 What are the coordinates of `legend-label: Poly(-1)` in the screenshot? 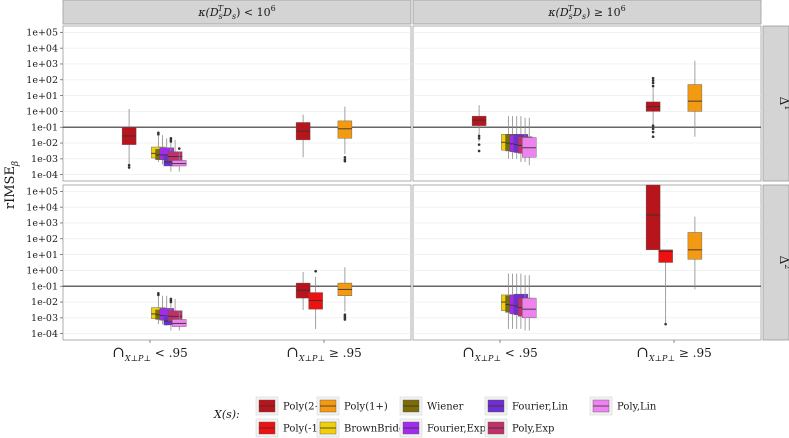 It's located at (302, 429).